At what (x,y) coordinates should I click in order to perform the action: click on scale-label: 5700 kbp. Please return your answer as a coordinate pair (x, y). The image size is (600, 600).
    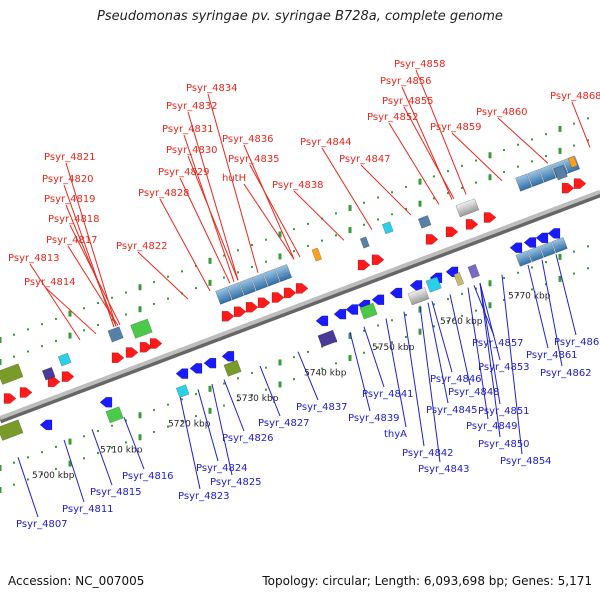
    Looking at the image, I should click on (53, 476).